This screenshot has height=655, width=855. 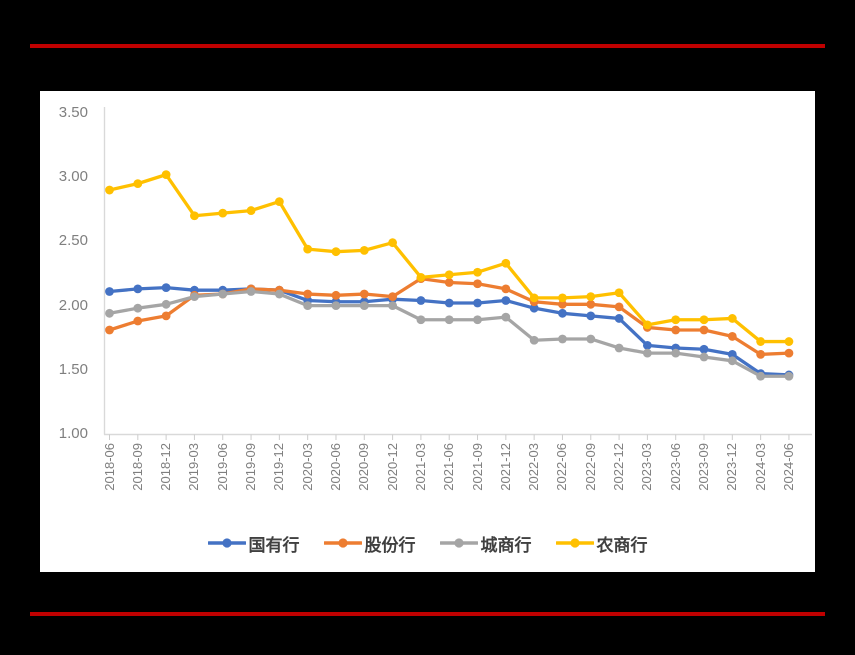 What do you see at coordinates (73, 305) in the screenshot?
I see `y-axis-label: 2.00` at bounding box center [73, 305].